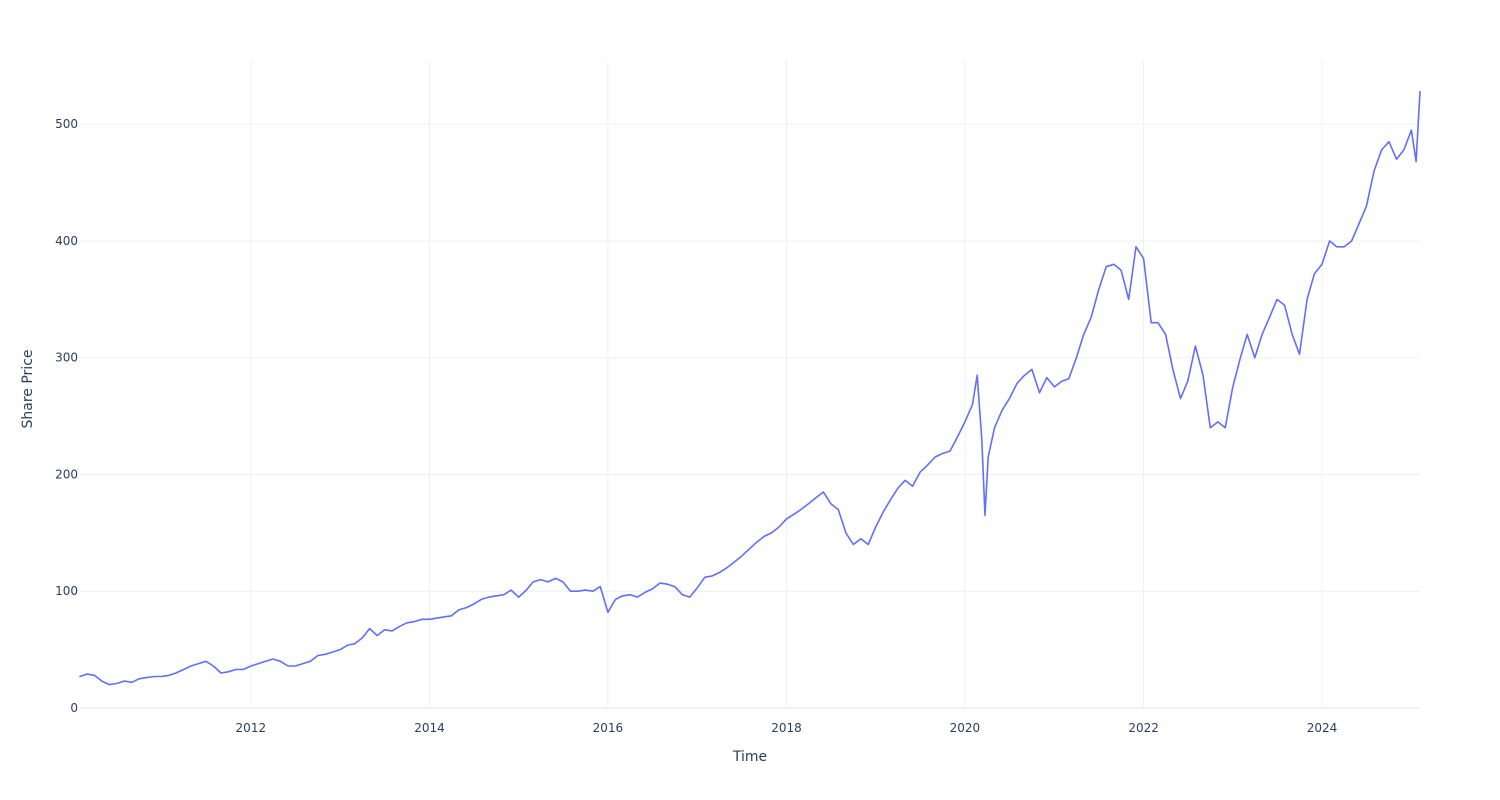  What do you see at coordinates (251, 728) in the screenshot?
I see `x-tick-label: 2012` at bounding box center [251, 728].